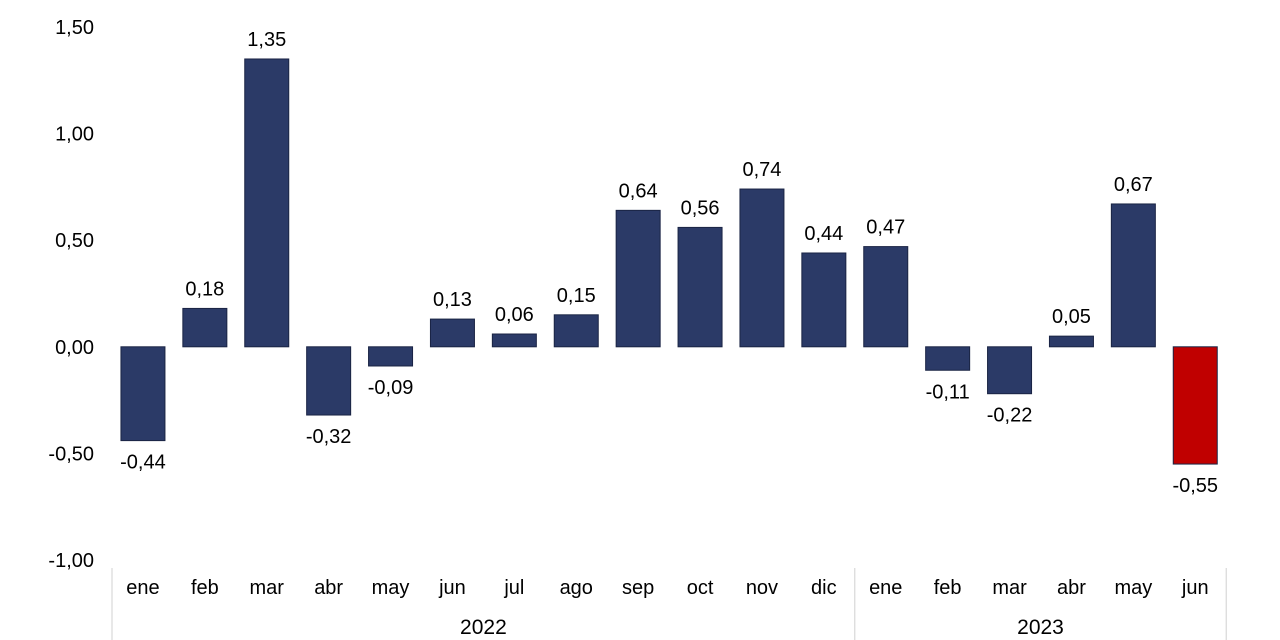 This screenshot has width=1280, height=640. What do you see at coordinates (761, 170) in the screenshot?
I see `data-label: 0,74` at bounding box center [761, 170].